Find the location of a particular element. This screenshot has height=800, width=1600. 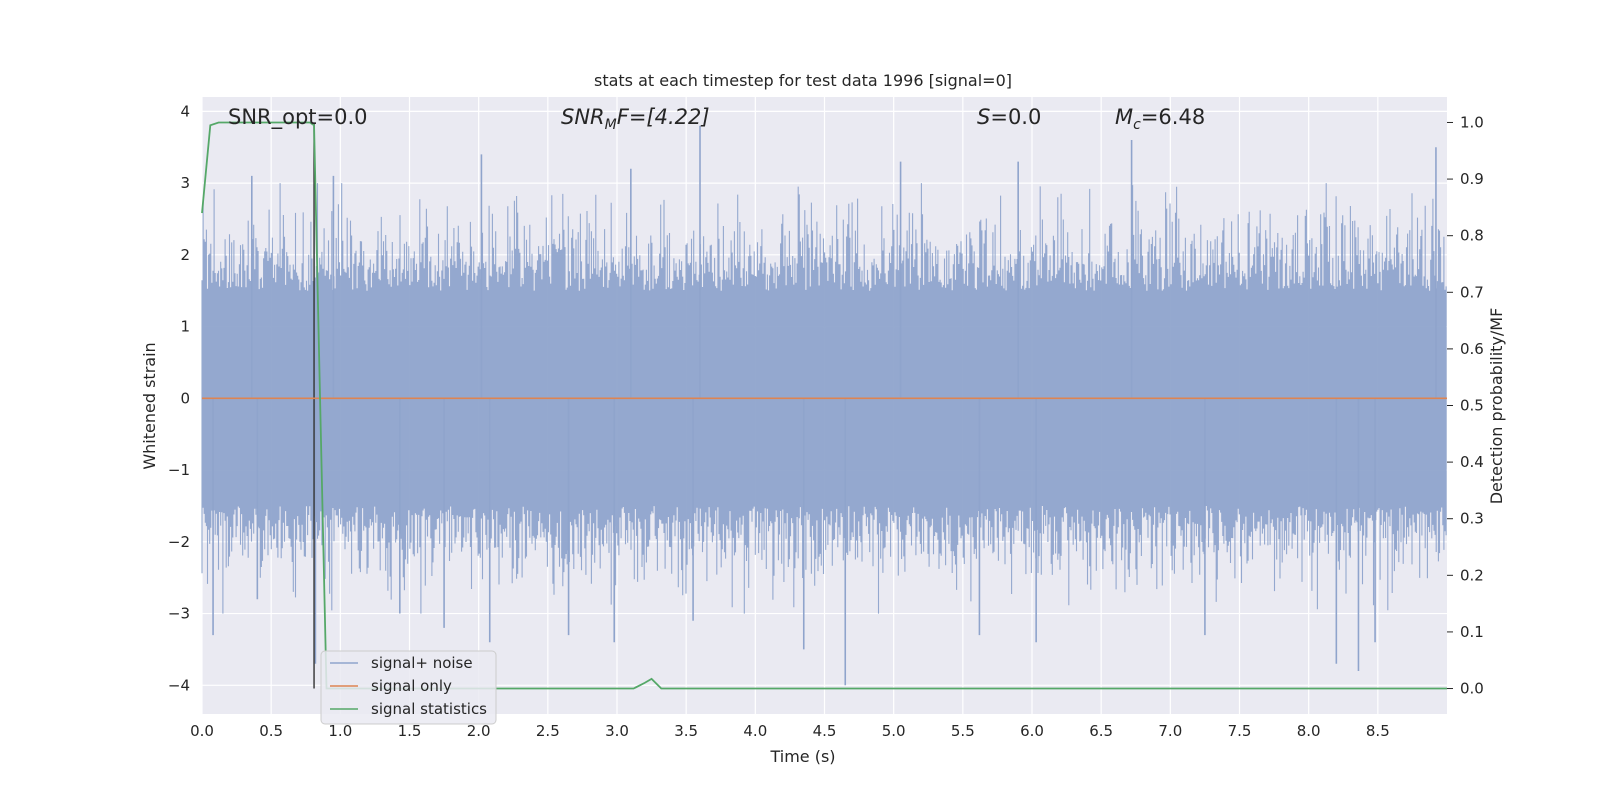

y2-tick-label: 0.3 is located at coordinates (1472, 519).